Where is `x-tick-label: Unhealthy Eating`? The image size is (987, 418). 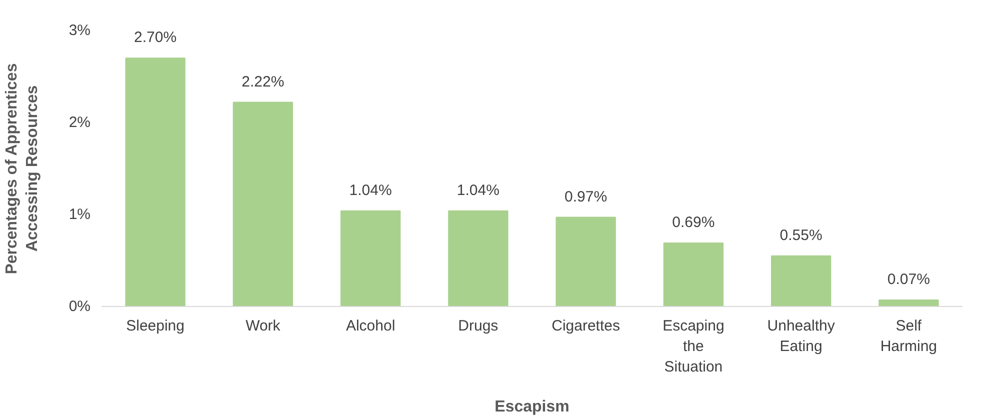
x-tick-label: Unhealthy Eating is located at coordinates (801, 336).